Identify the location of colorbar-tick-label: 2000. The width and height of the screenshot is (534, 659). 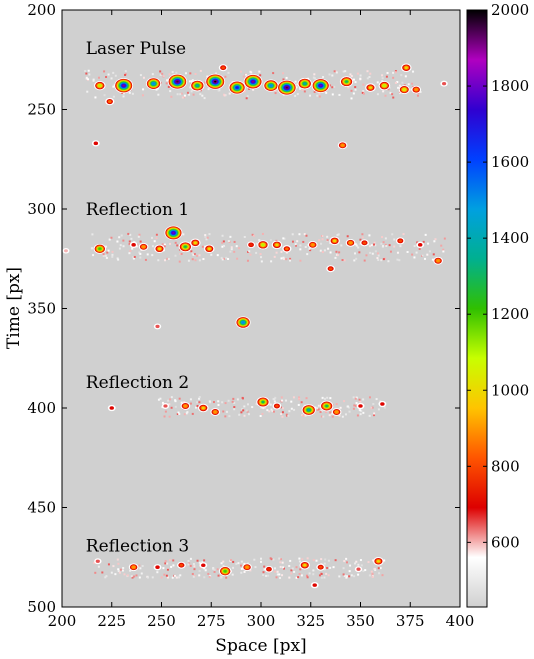
(510, 10).